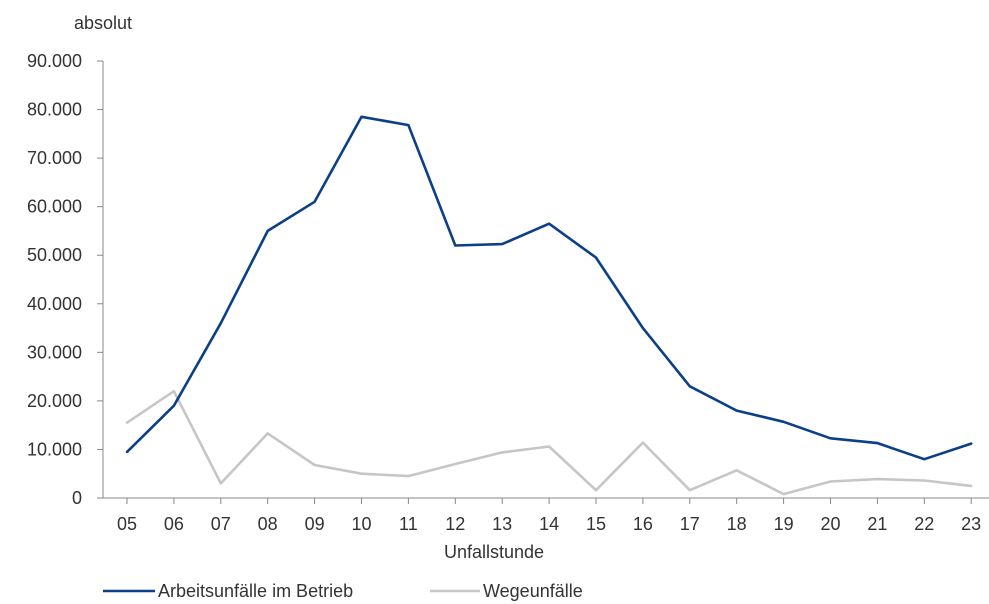 Image resolution: width=989 pixels, height=604 pixels. What do you see at coordinates (127, 524) in the screenshot?
I see `x-tick-label: 05` at bounding box center [127, 524].